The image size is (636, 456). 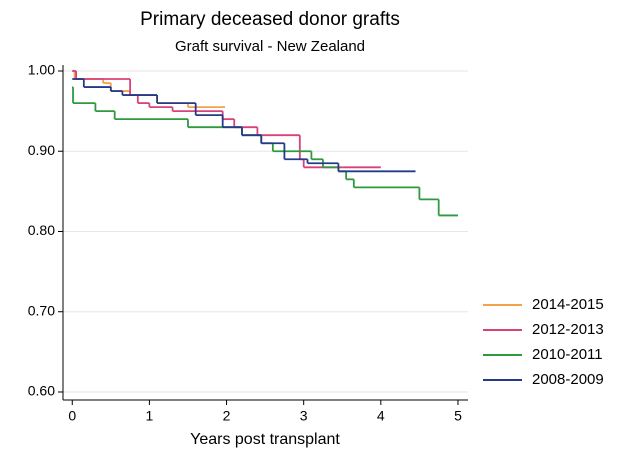 I want to click on legend-label: 2010-2011, so click(x=567, y=354).